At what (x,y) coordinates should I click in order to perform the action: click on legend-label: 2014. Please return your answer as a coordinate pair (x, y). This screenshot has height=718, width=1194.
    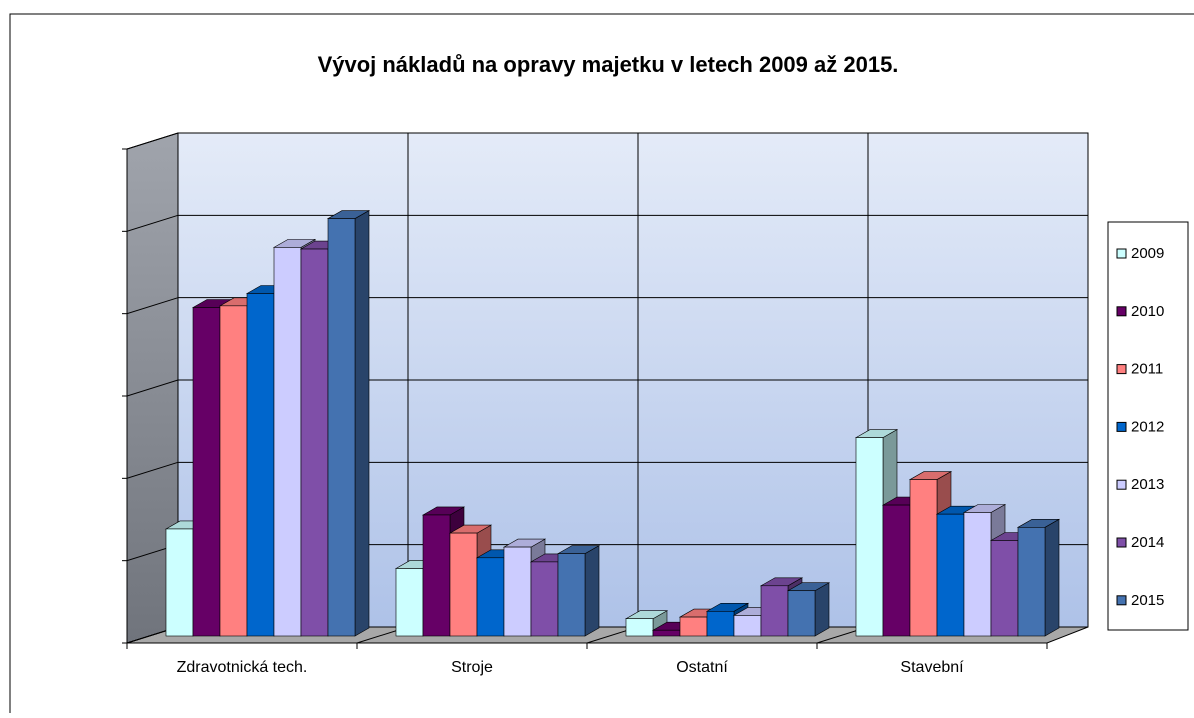
    Looking at the image, I should click on (1147, 542).